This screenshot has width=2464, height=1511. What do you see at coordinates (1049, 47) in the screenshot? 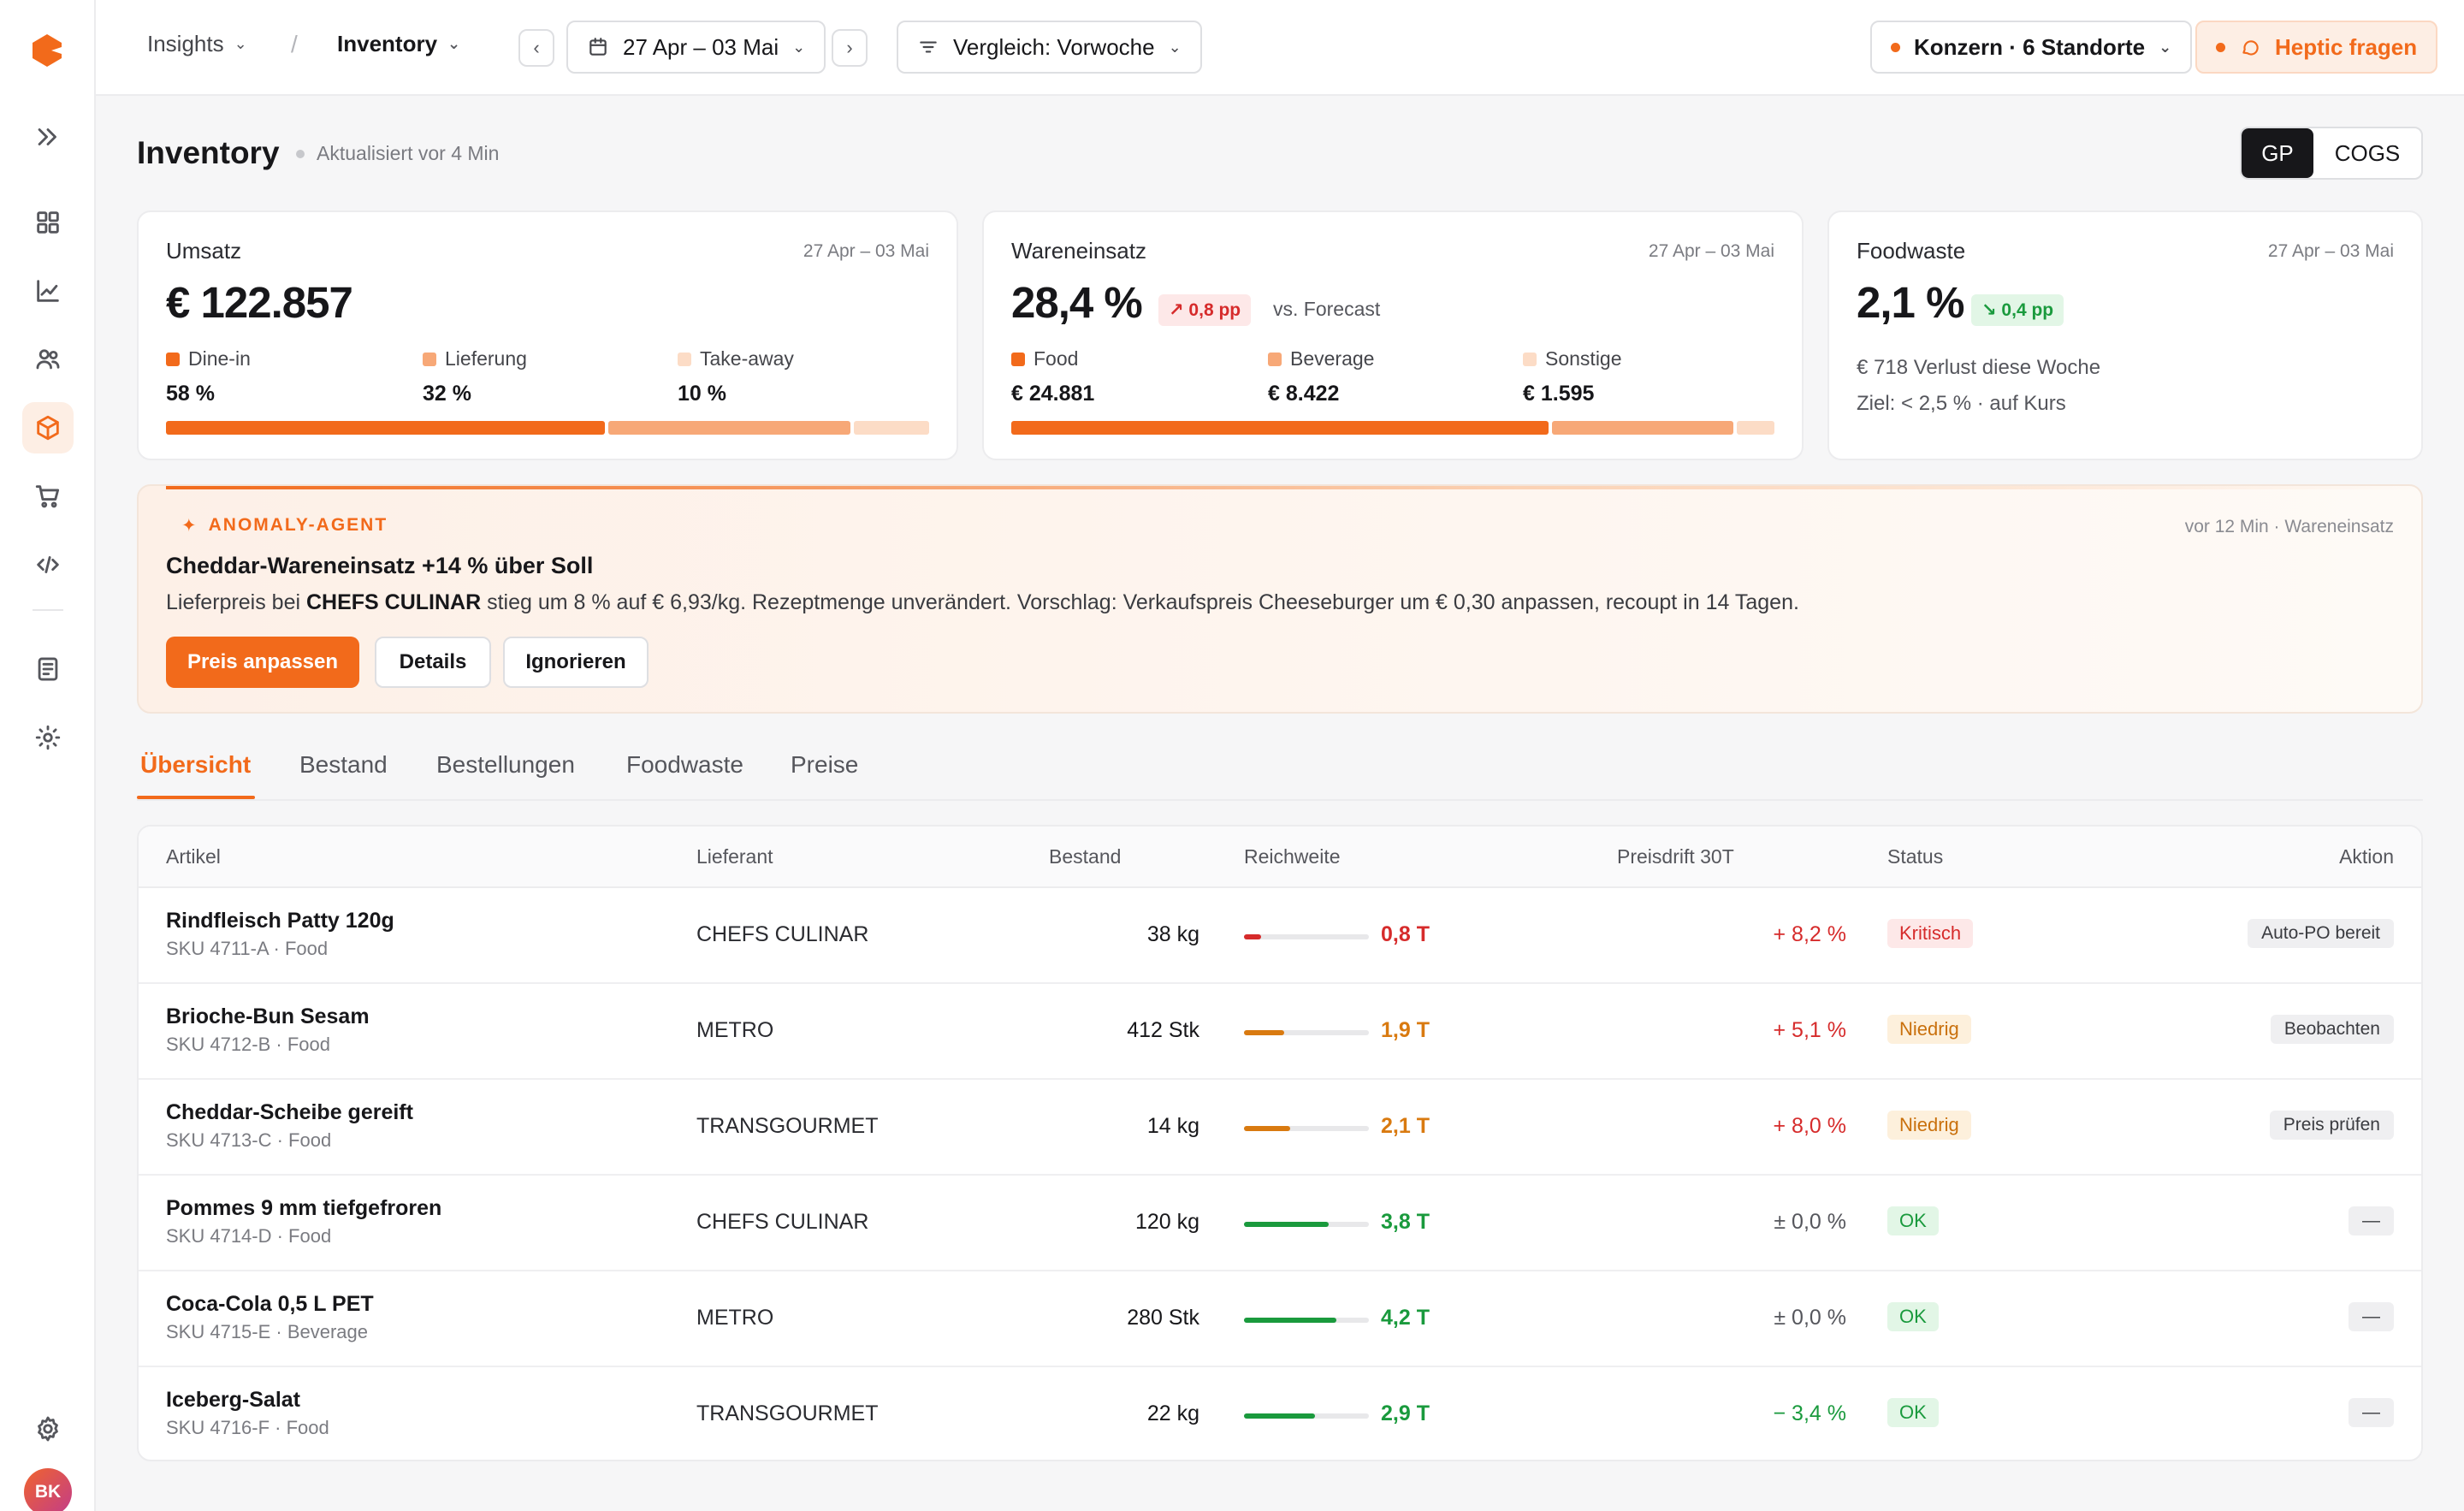
I see `compare-dropdown: Vergleich: Vorwoche ⌄` at bounding box center [1049, 47].